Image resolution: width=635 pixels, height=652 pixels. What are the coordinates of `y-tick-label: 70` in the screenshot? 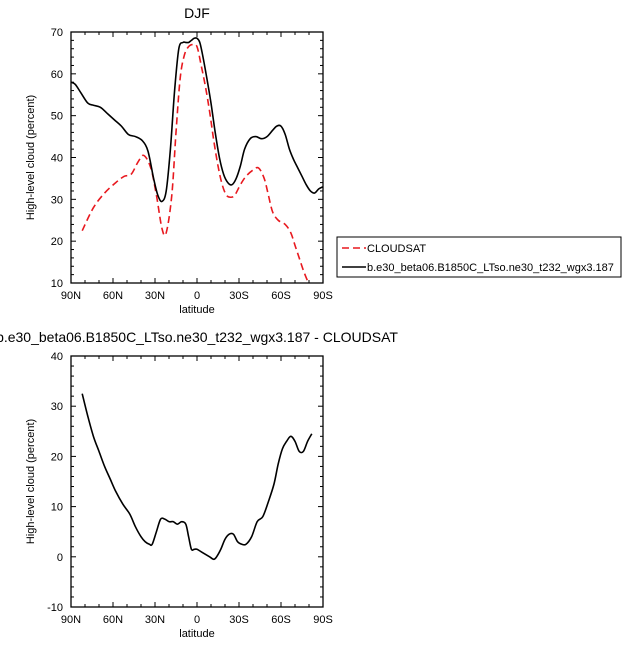 It's located at (57, 33).